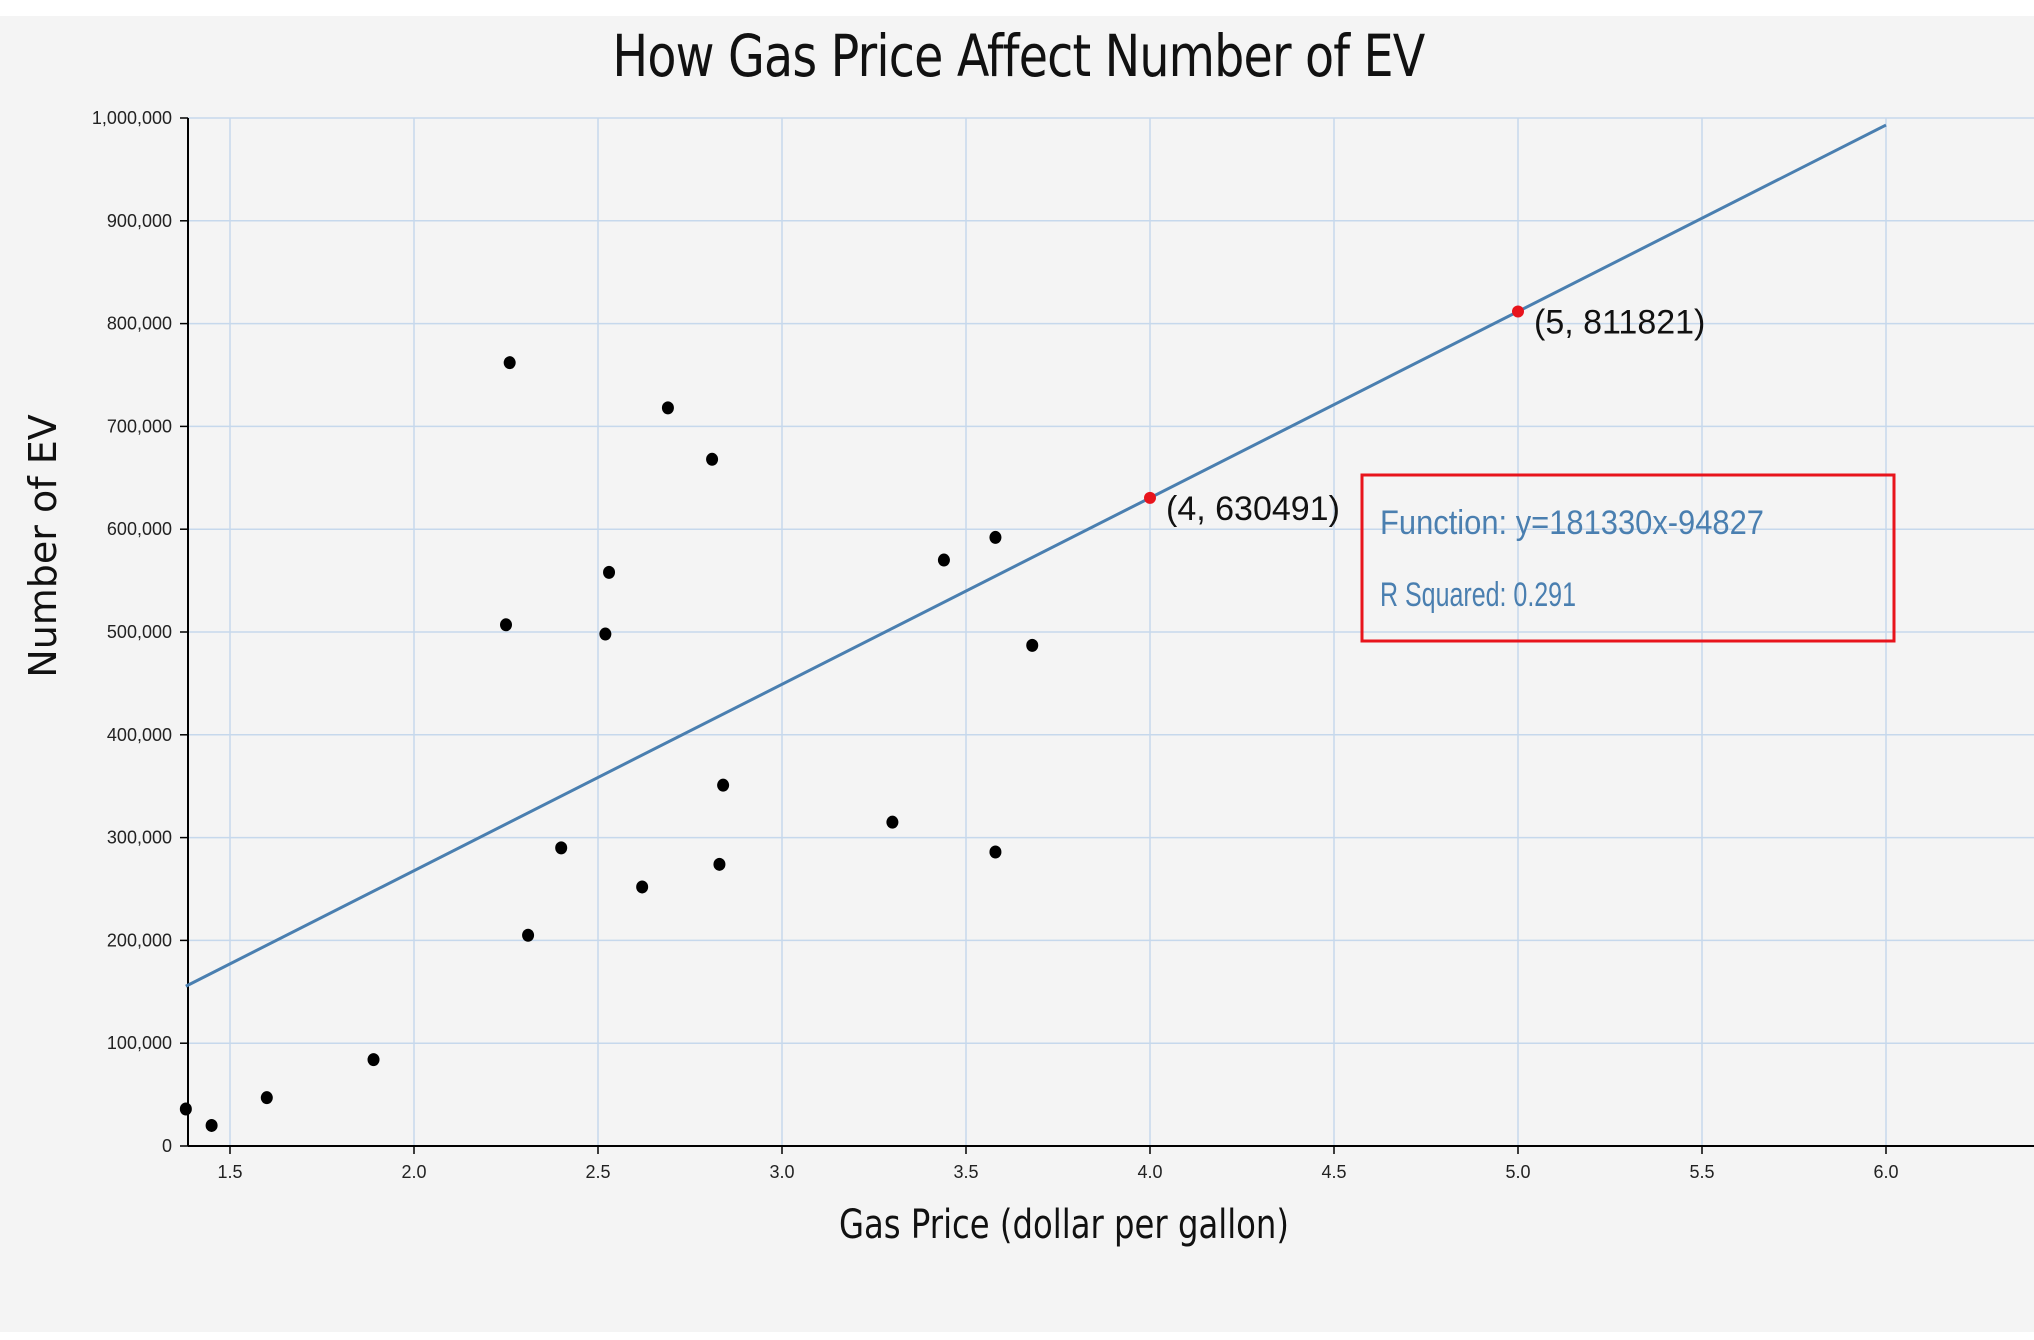 The height and width of the screenshot is (1340, 2034). I want to click on r-squared-label: R Squared: 0.291, so click(1478, 595).